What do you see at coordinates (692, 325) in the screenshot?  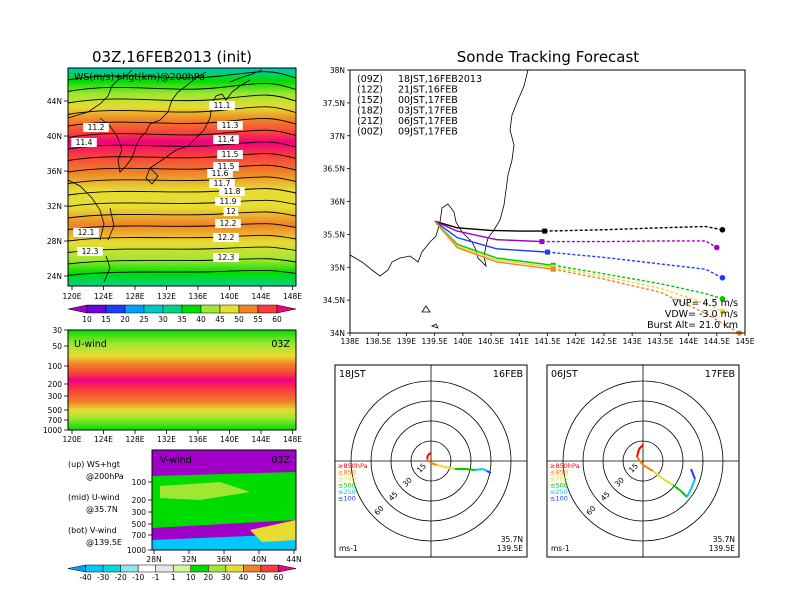 I see `param-burst: Burst Alt= 21.0 km` at bounding box center [692, 325].